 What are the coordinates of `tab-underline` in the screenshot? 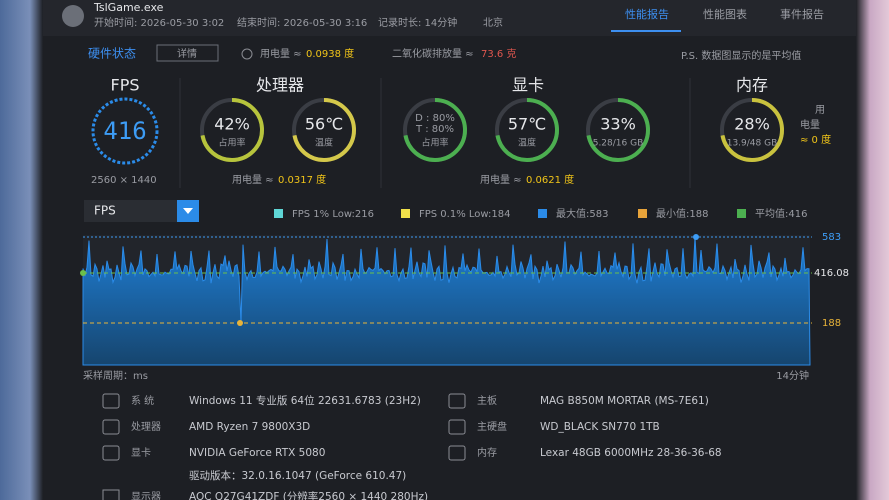 It's located at (646, 31).